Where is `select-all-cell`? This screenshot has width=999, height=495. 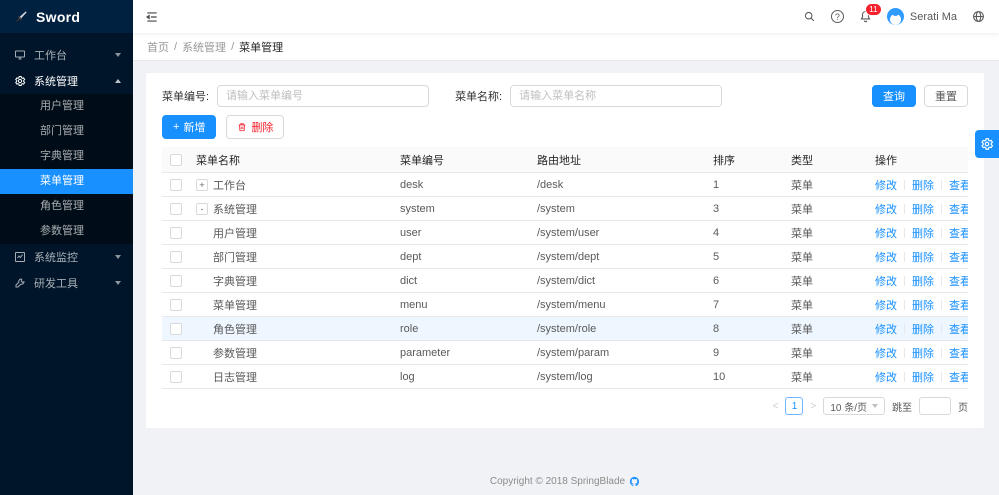 select-all-cell is located at coordinates (176, 159).